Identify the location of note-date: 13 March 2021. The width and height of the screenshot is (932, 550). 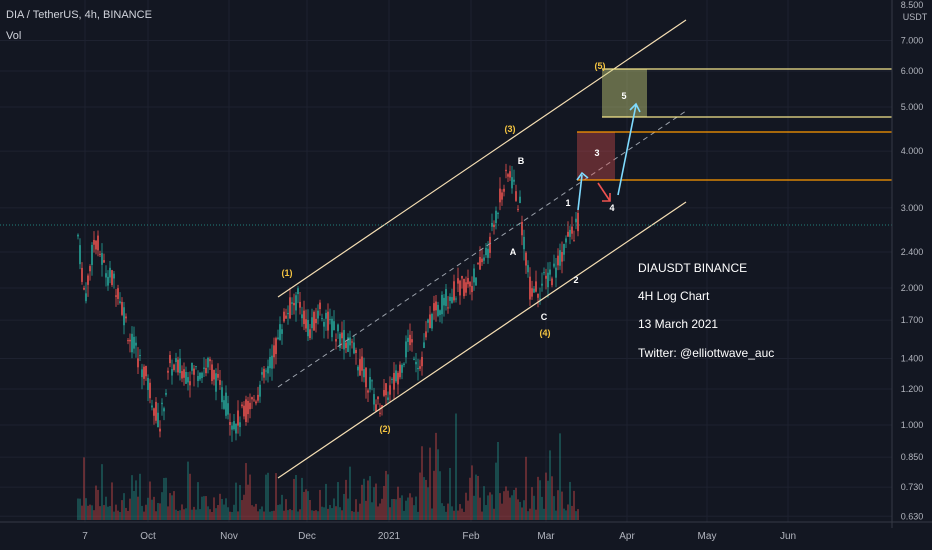
(678, 324).